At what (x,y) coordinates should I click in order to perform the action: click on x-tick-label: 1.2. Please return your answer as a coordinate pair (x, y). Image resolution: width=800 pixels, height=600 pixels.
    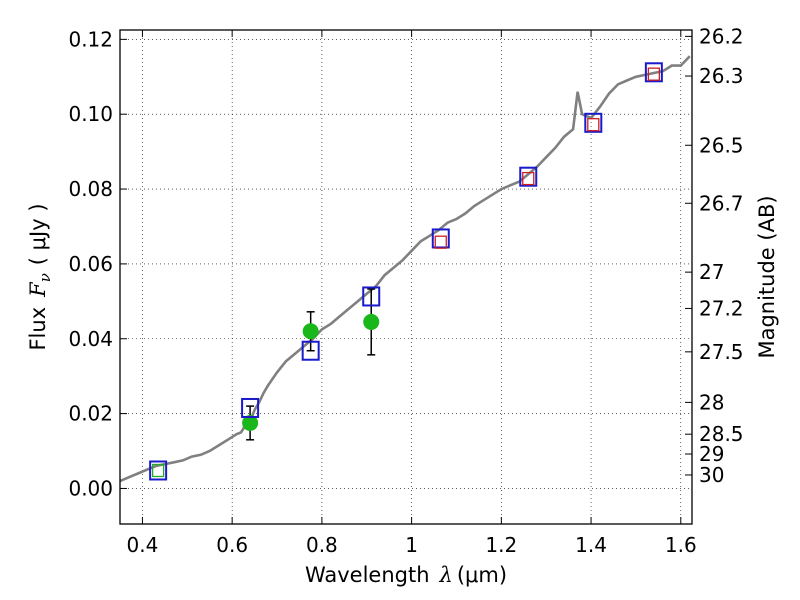
    Looking at the image, I should click on (501, 545).